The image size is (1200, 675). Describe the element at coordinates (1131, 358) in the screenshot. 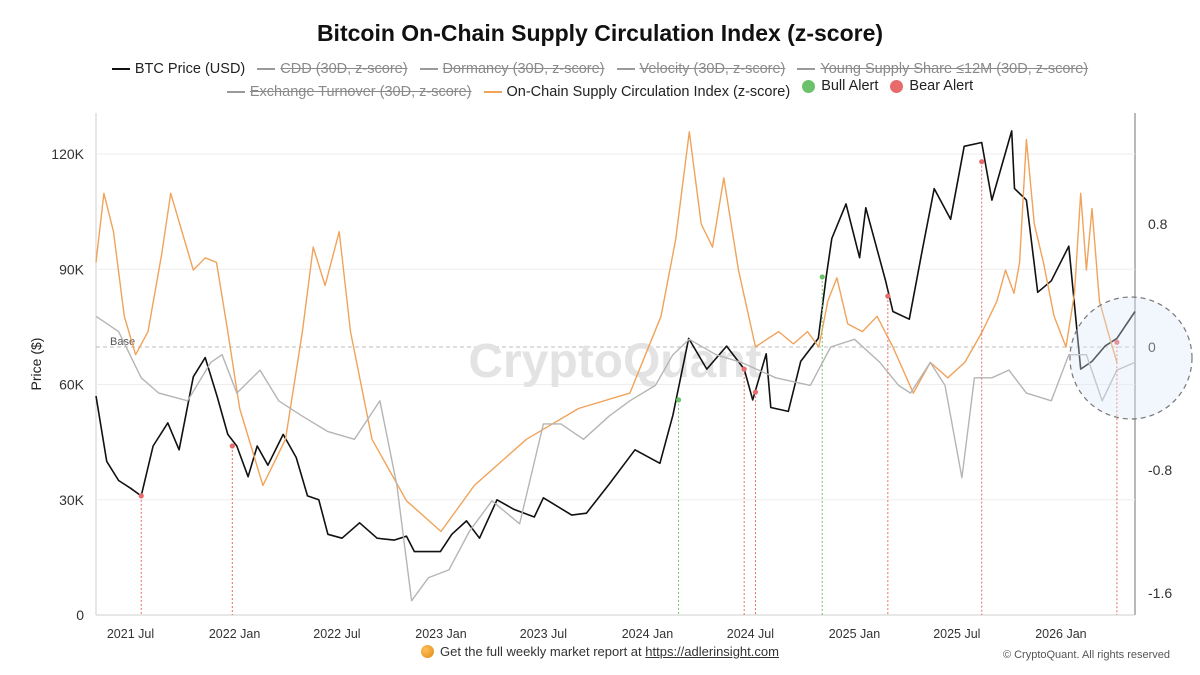

I see `highlight-circle` at that location.